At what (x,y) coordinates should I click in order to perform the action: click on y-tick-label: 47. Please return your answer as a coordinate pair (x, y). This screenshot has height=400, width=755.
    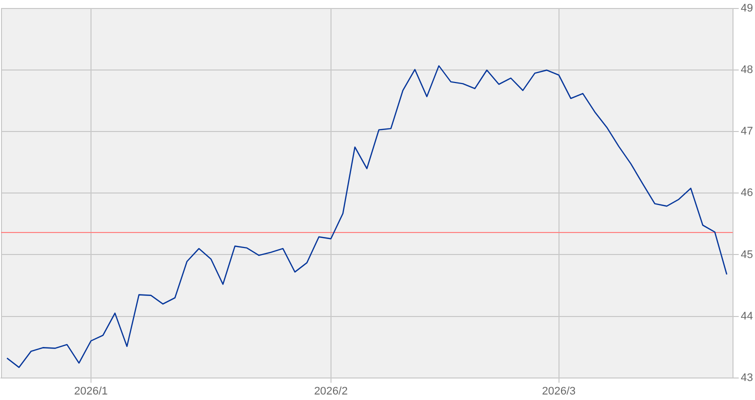
    Looking at the image, I should click on (747, 132).